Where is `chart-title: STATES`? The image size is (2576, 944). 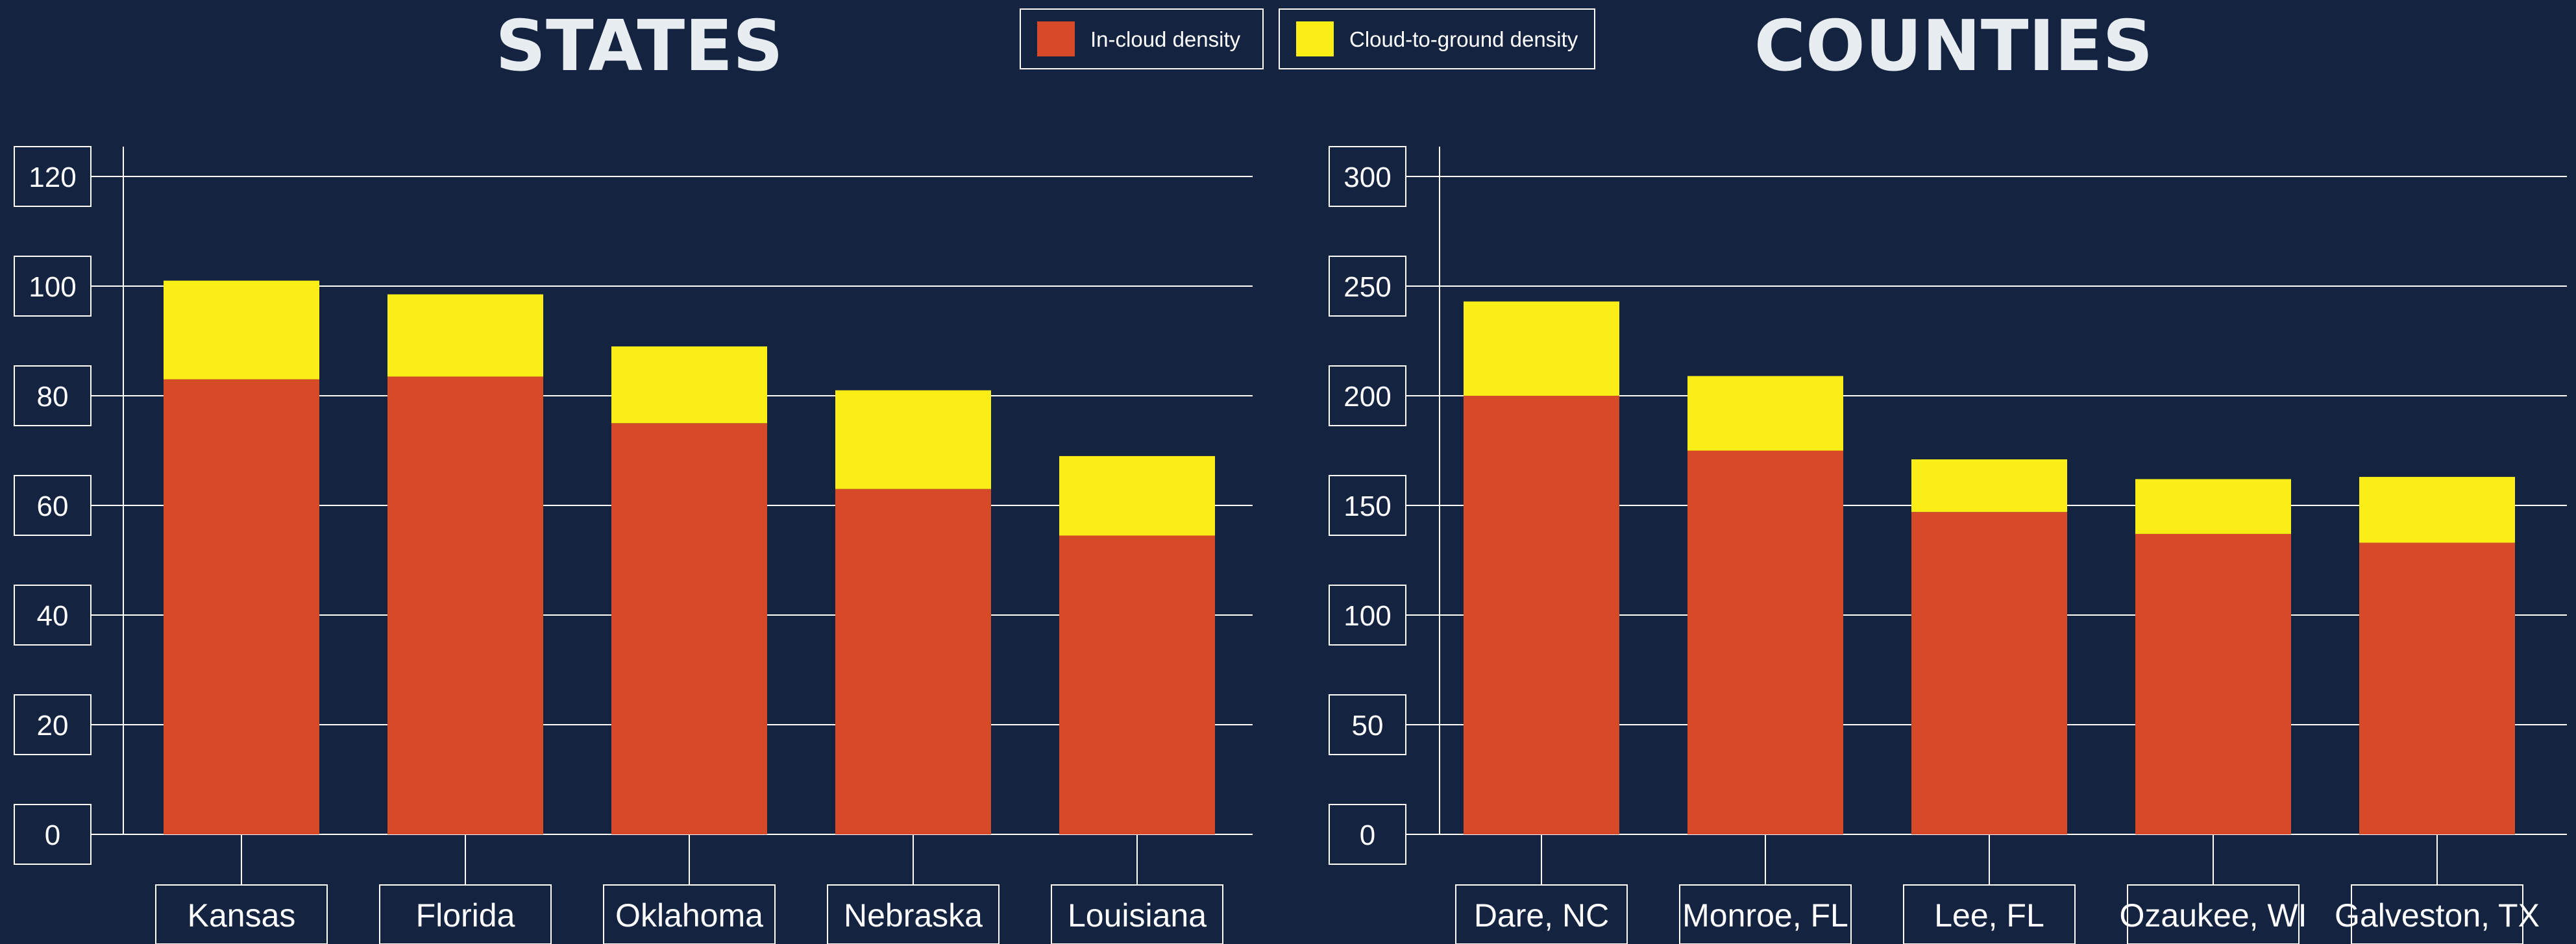 chart-title: STATES is located at coordinates (639, 46).